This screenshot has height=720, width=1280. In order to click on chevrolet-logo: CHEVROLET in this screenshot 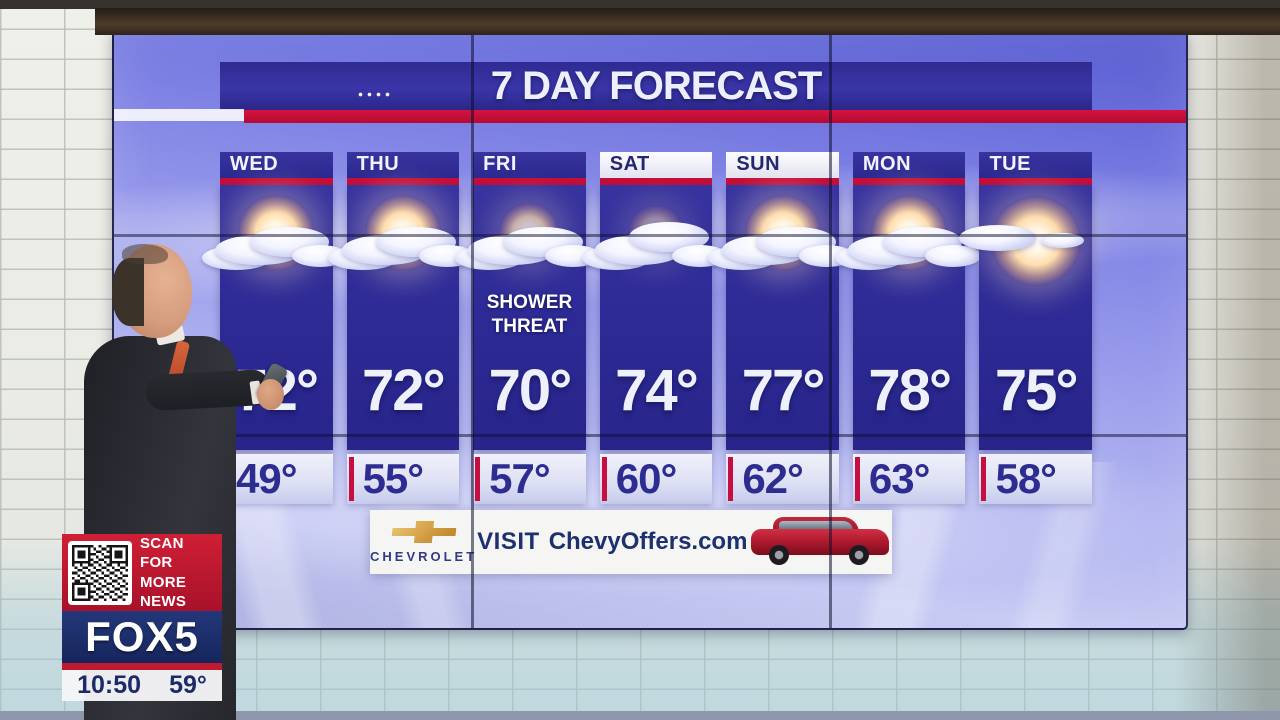, I will do `click(423, 542)`.